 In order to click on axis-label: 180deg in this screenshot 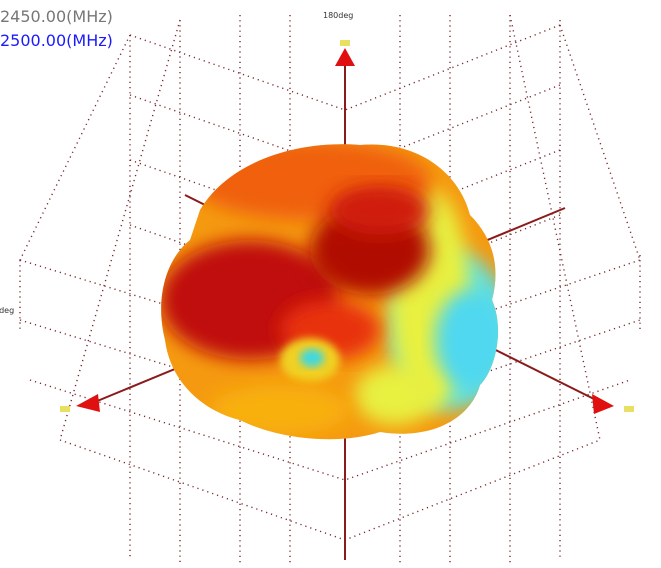, I will do `click(338, 15)`.